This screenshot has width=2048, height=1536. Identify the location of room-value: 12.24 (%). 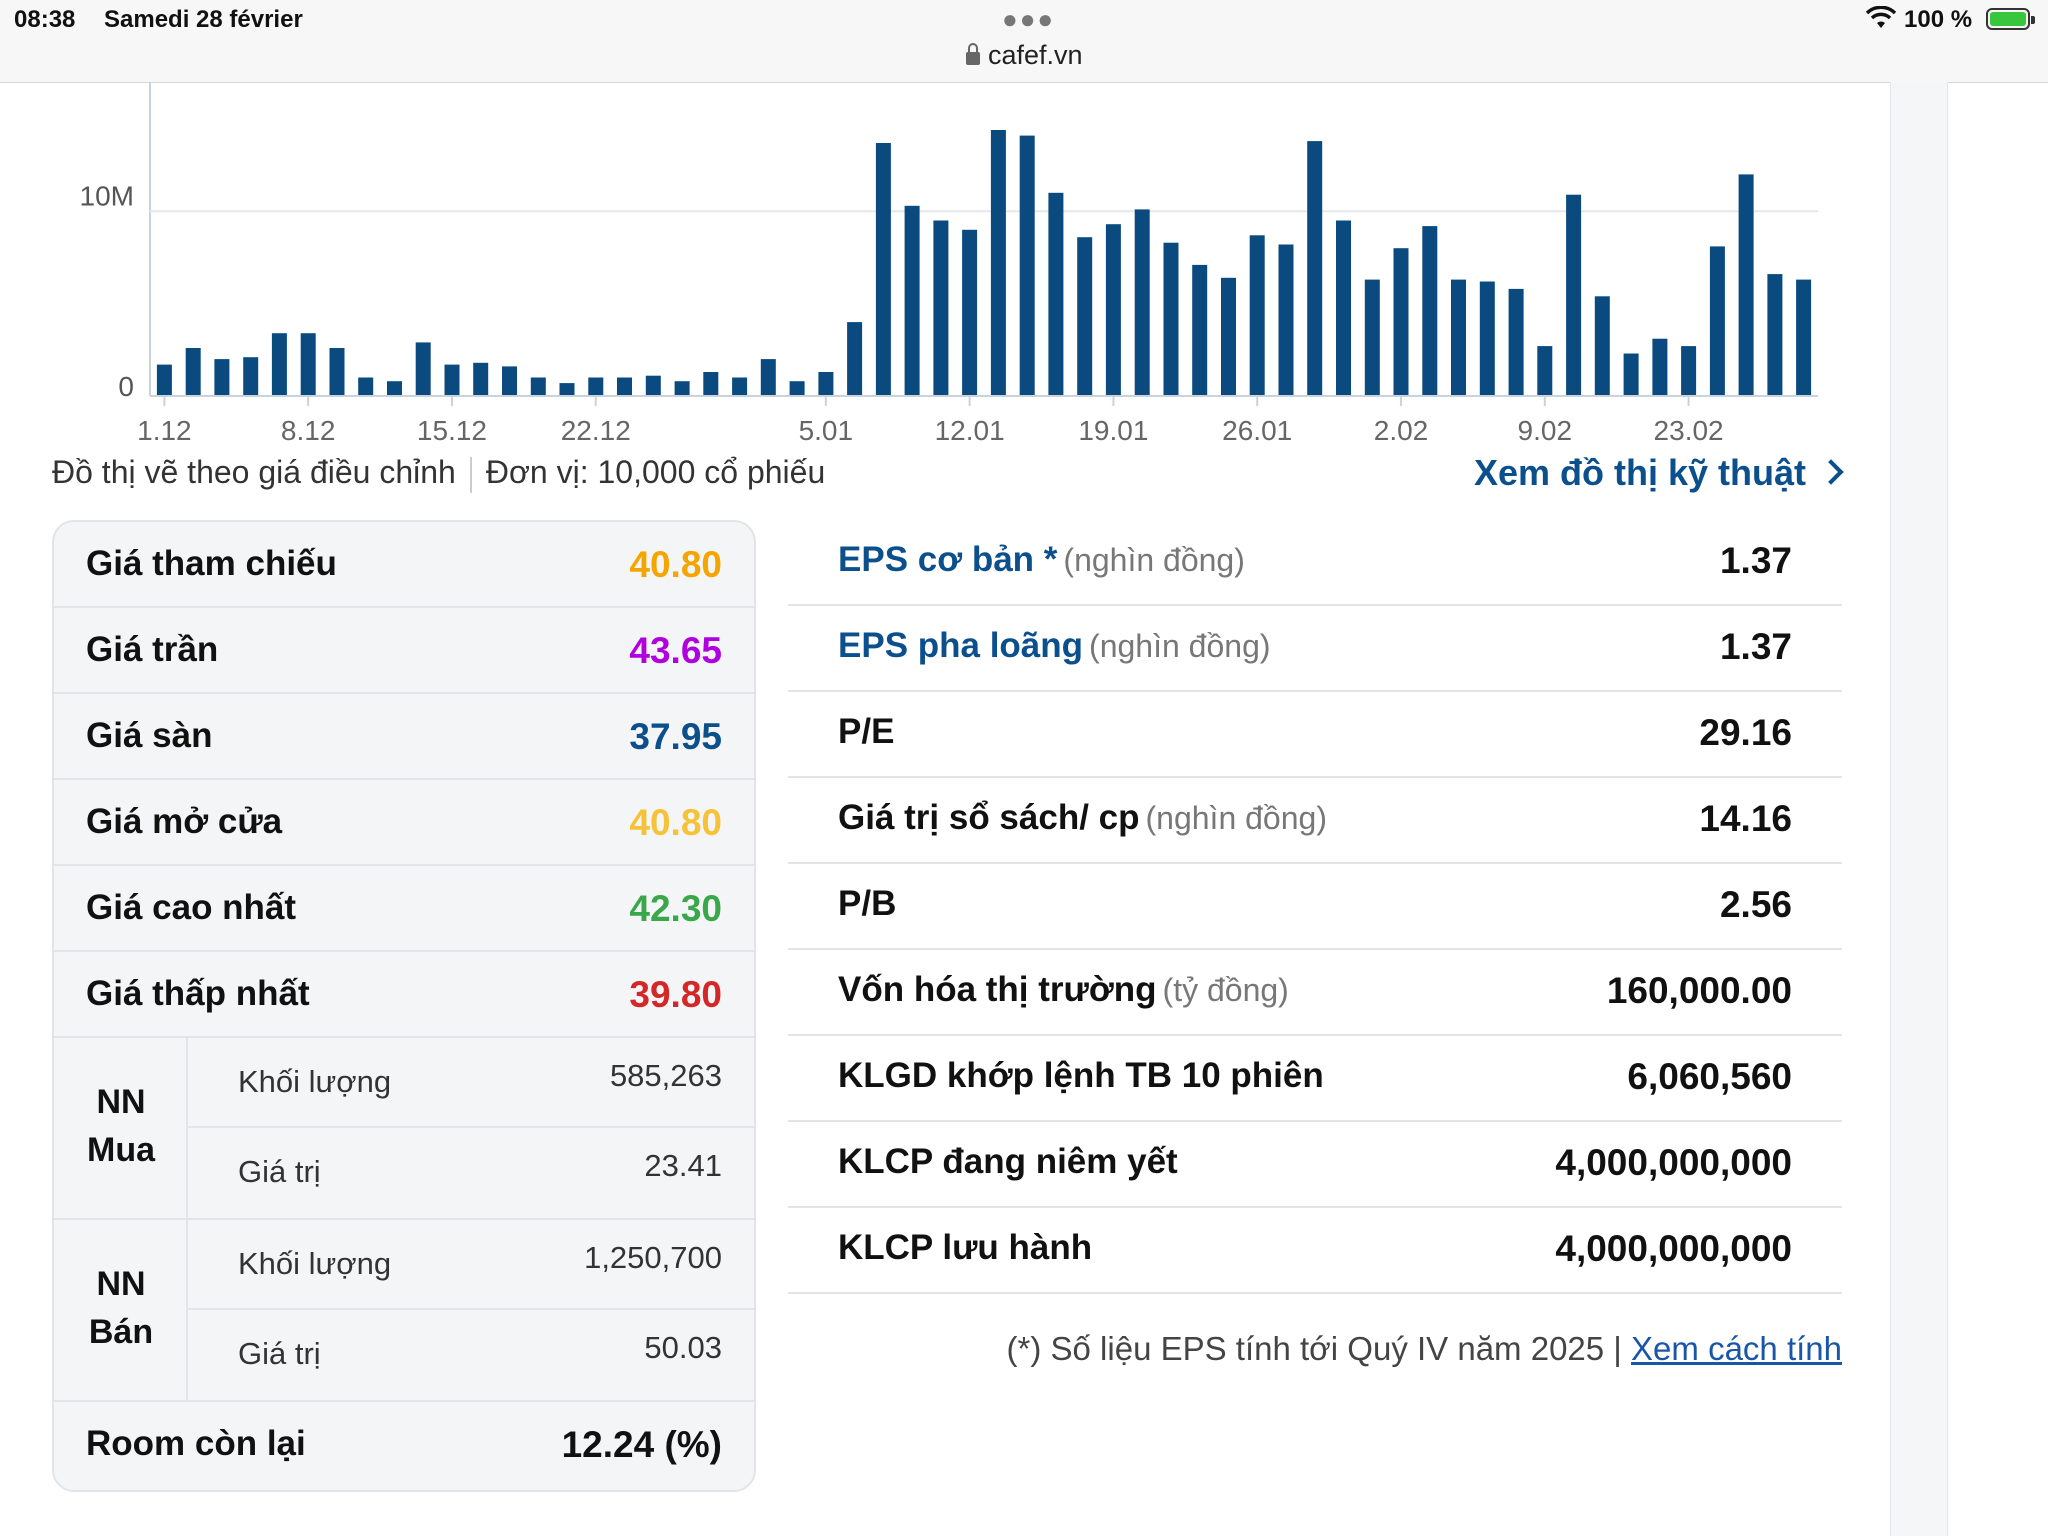
(641, 1444).